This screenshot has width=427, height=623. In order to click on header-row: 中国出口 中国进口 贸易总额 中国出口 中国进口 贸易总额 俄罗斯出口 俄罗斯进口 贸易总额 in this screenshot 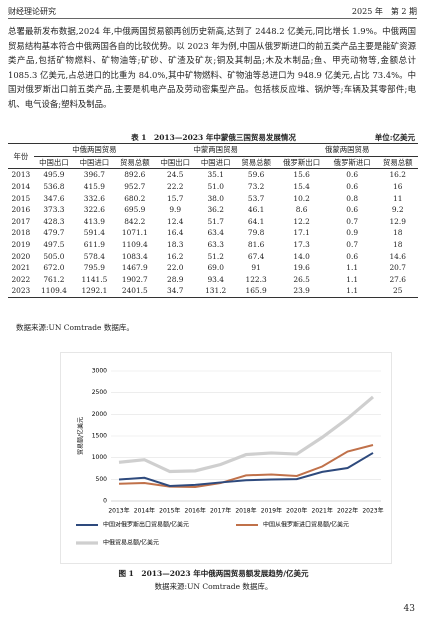, I will do `click(213, 163)`.